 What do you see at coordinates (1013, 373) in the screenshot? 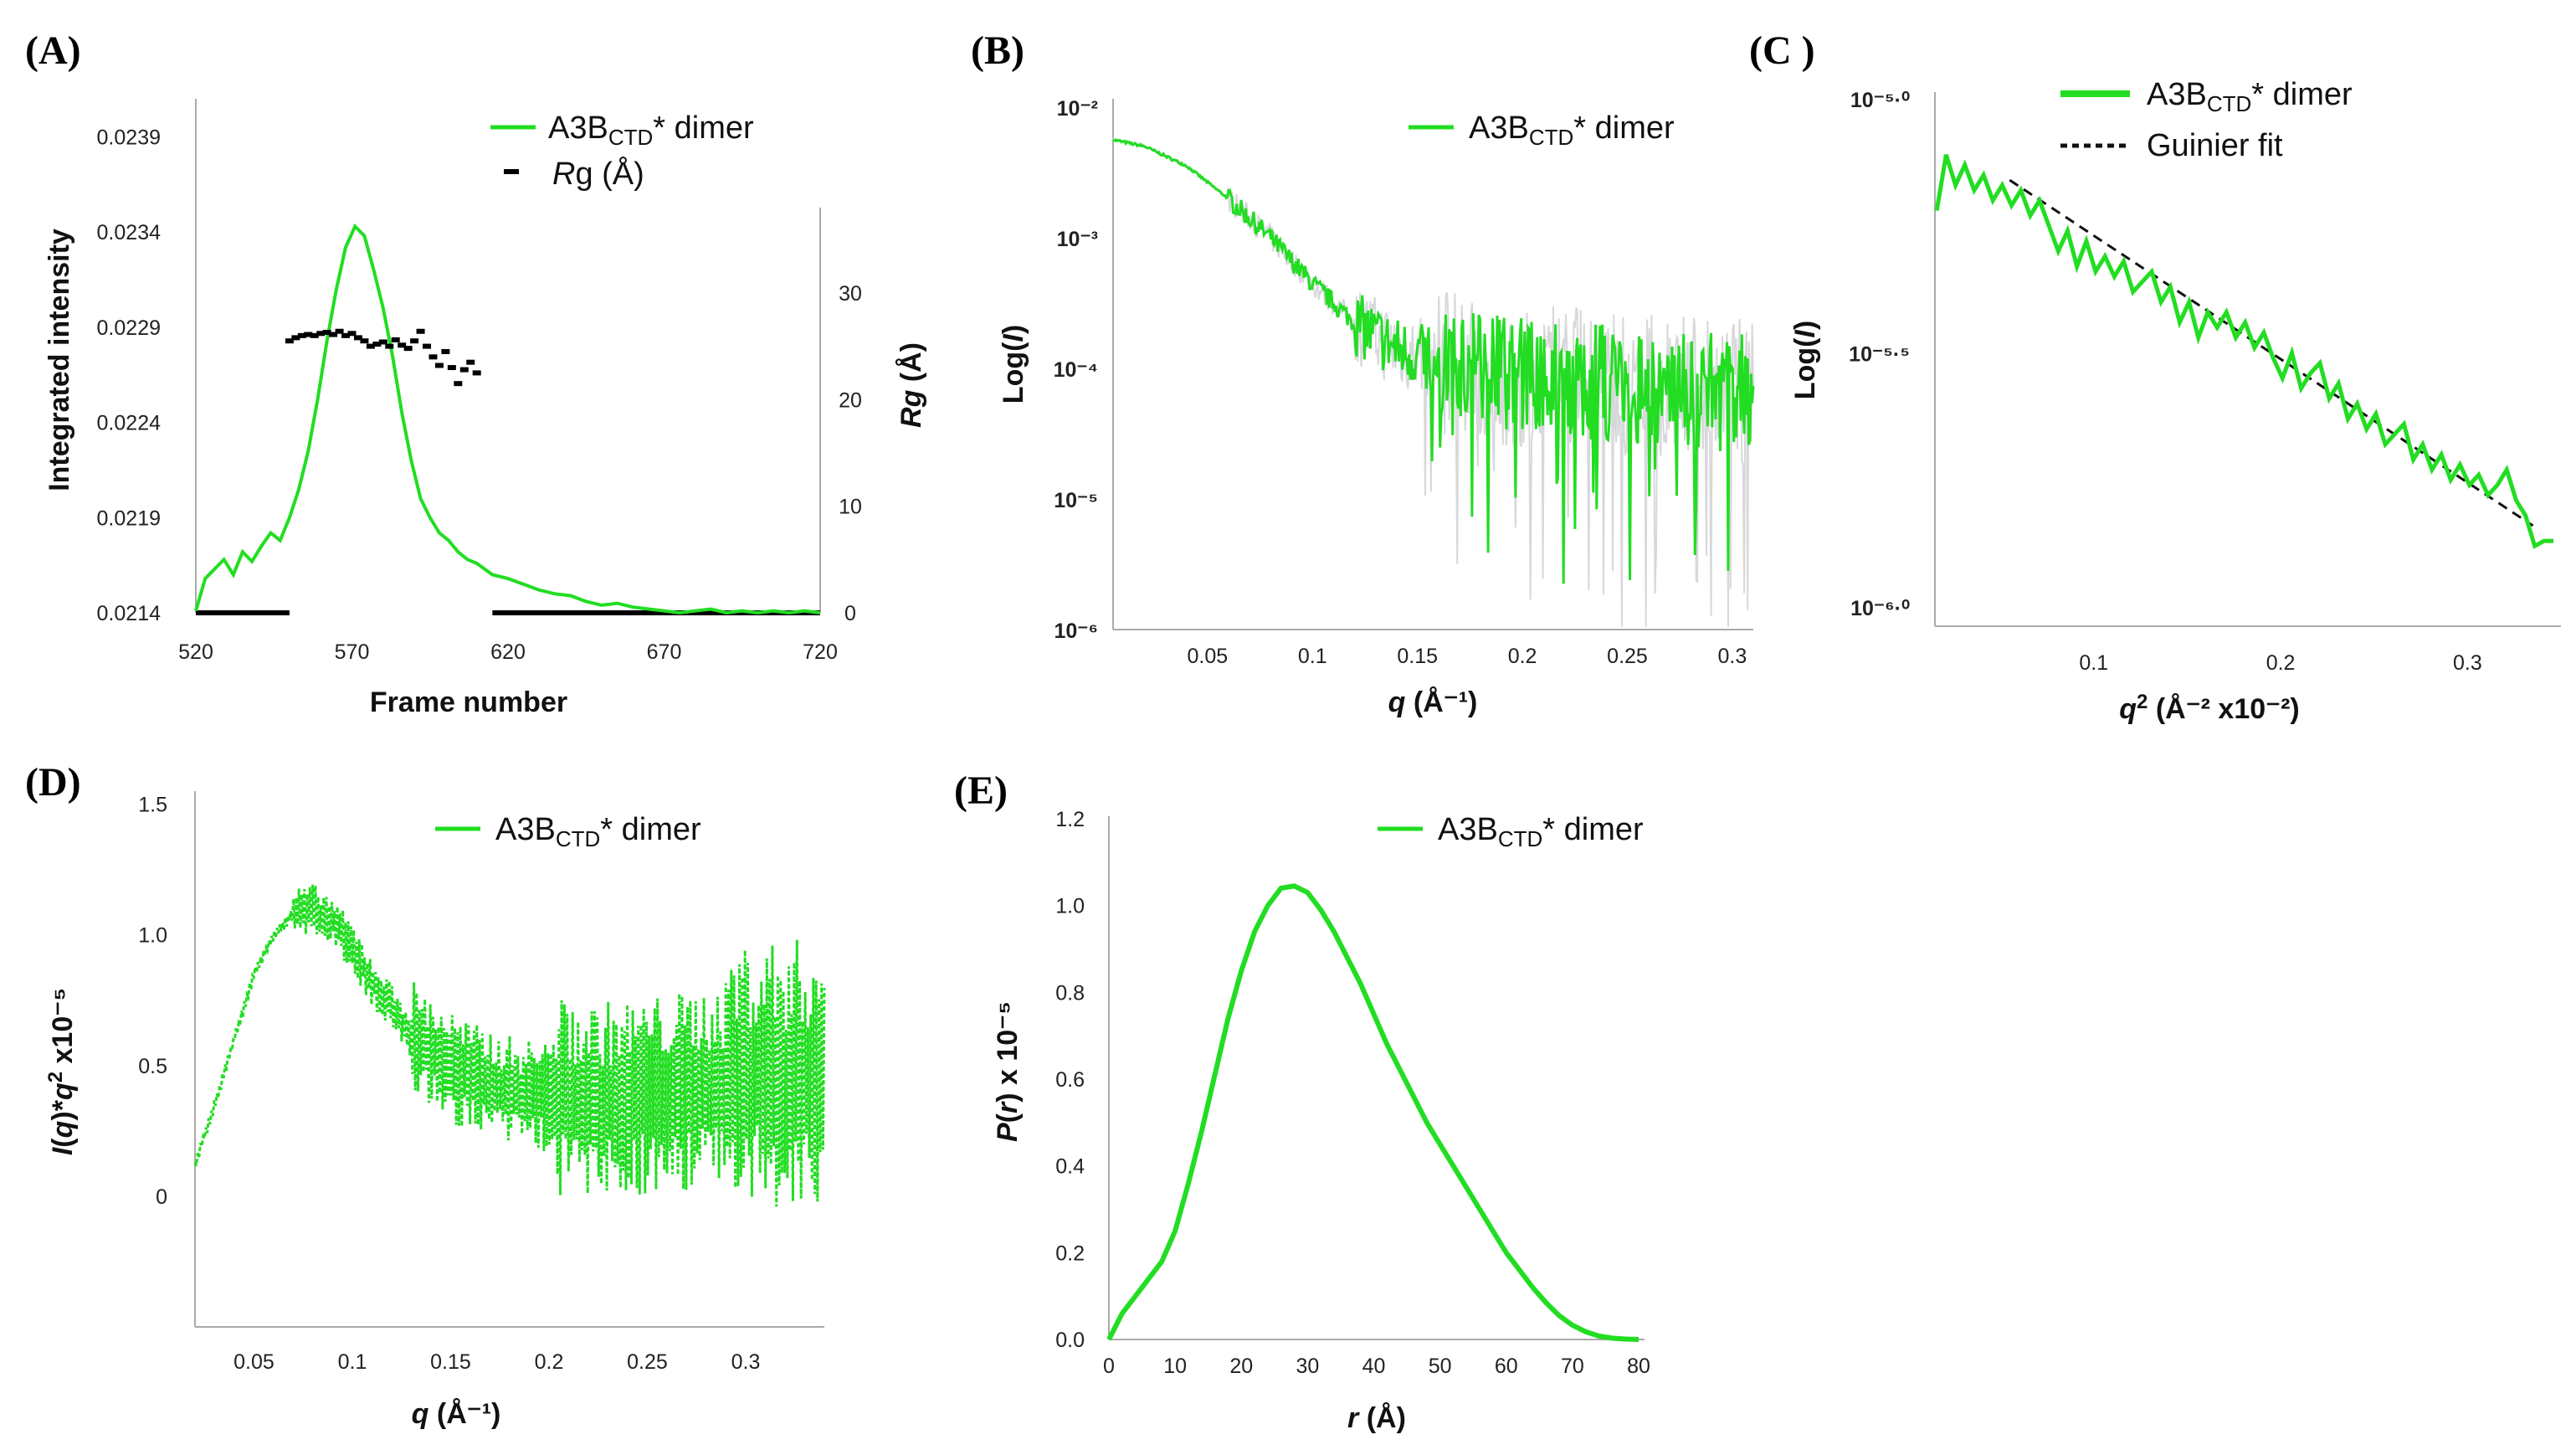
I see `panel-b-ylabel-pre: Log(` at bounding box center [1013, 373].